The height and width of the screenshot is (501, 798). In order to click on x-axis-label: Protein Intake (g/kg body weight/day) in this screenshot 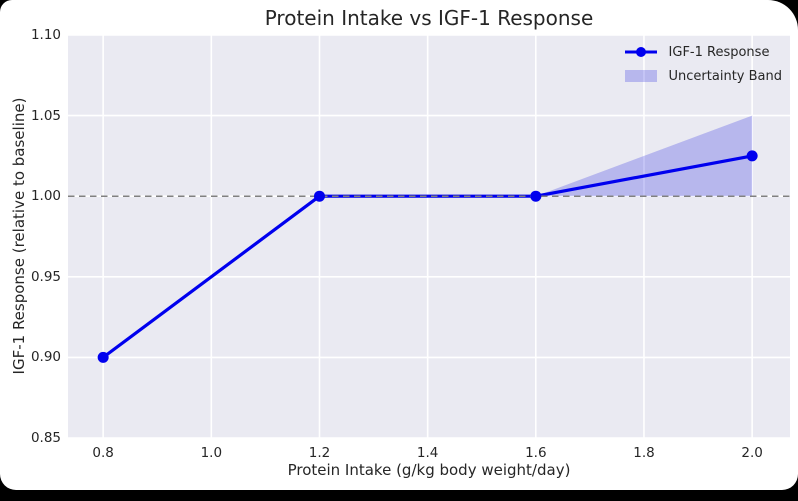, I will do `click(429, 470)`.